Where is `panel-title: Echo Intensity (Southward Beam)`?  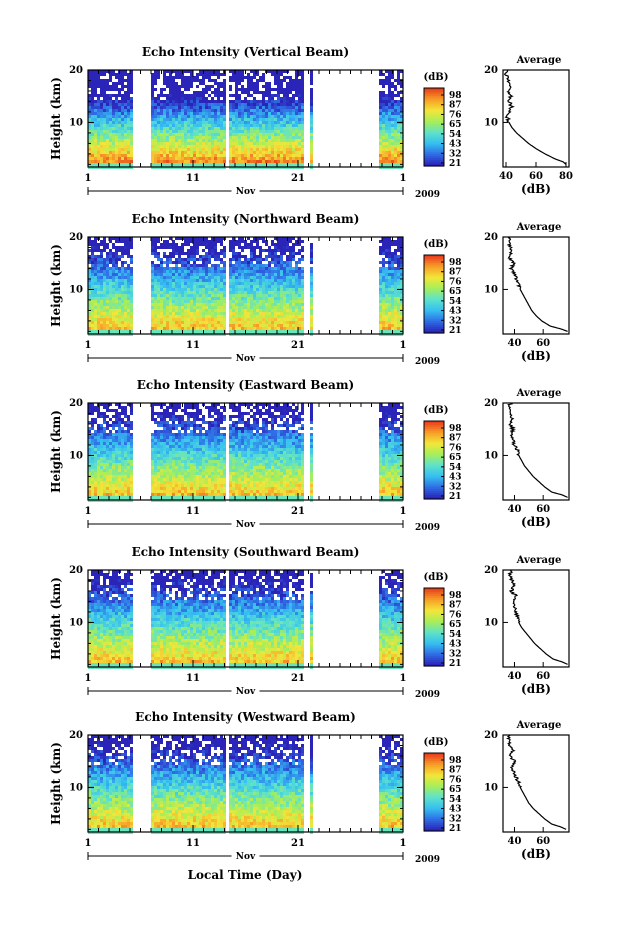
panel-title: Echo Intensity (Southward Beam) is located at coordinates (246, 552).